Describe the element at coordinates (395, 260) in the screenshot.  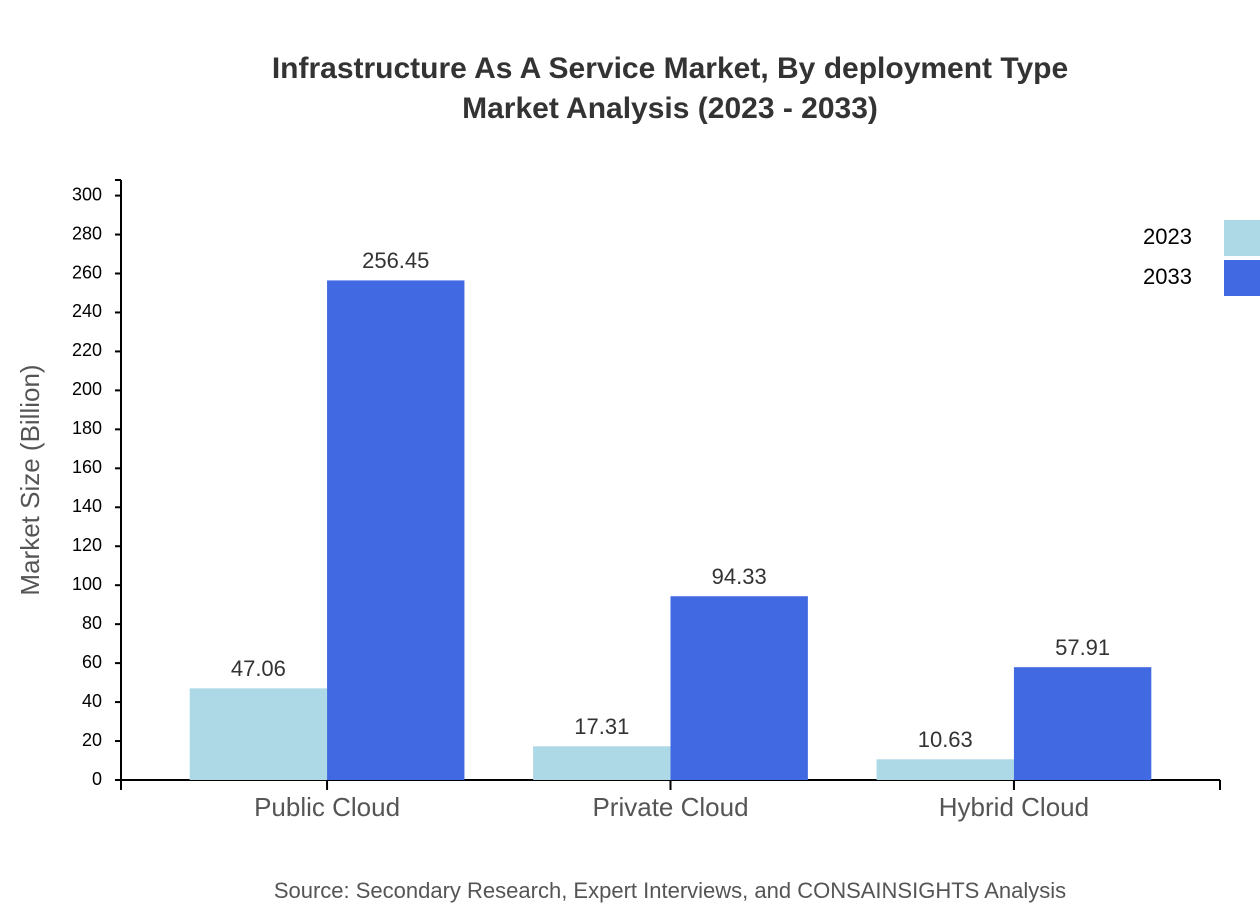
I see `value-label: 256.45` at that location.